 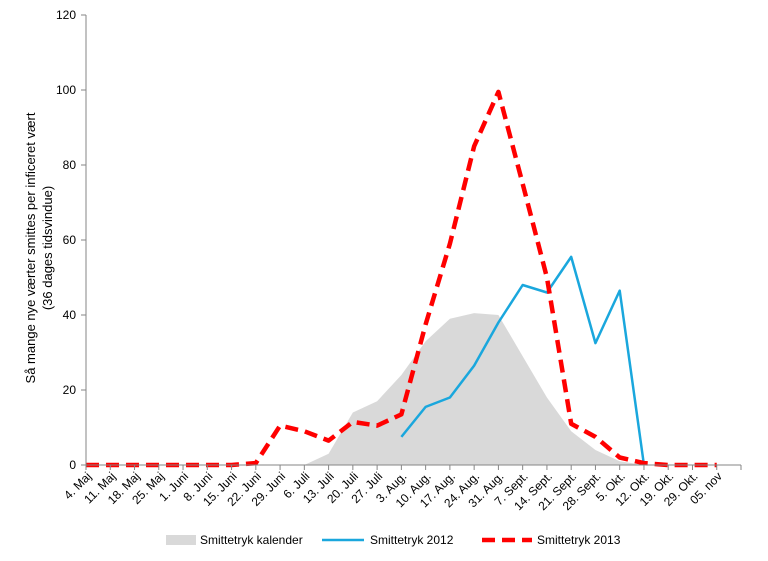 What do you see at coordinates (70, 165) in the screenshot?
I see `y-tick-label: 80` at bounding box center [70, 165].